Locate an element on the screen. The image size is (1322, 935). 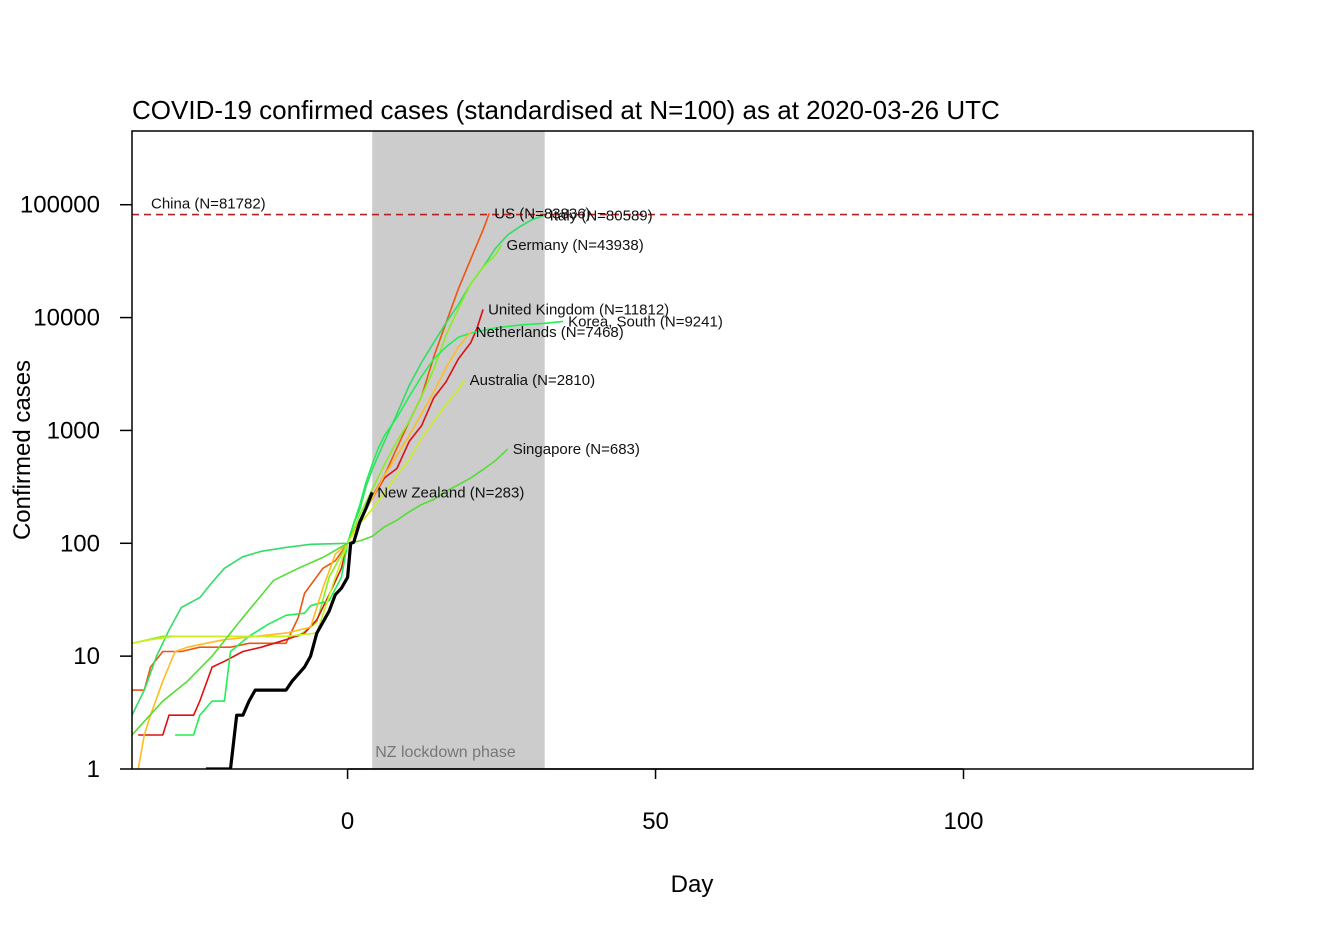
series-line-us is located at coordinates (311, 452).